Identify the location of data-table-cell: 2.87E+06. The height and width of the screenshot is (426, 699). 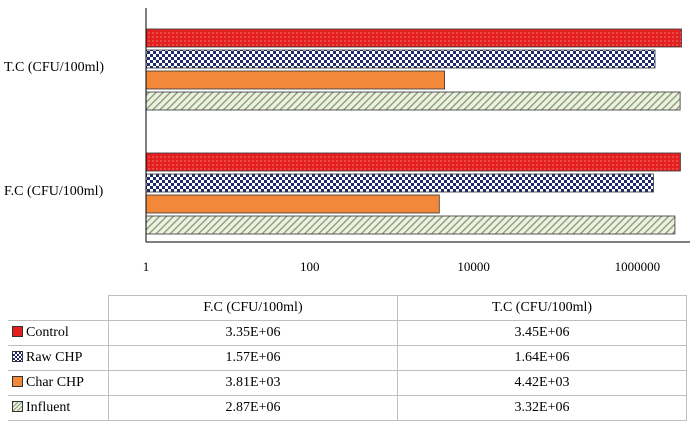
(253, 408).